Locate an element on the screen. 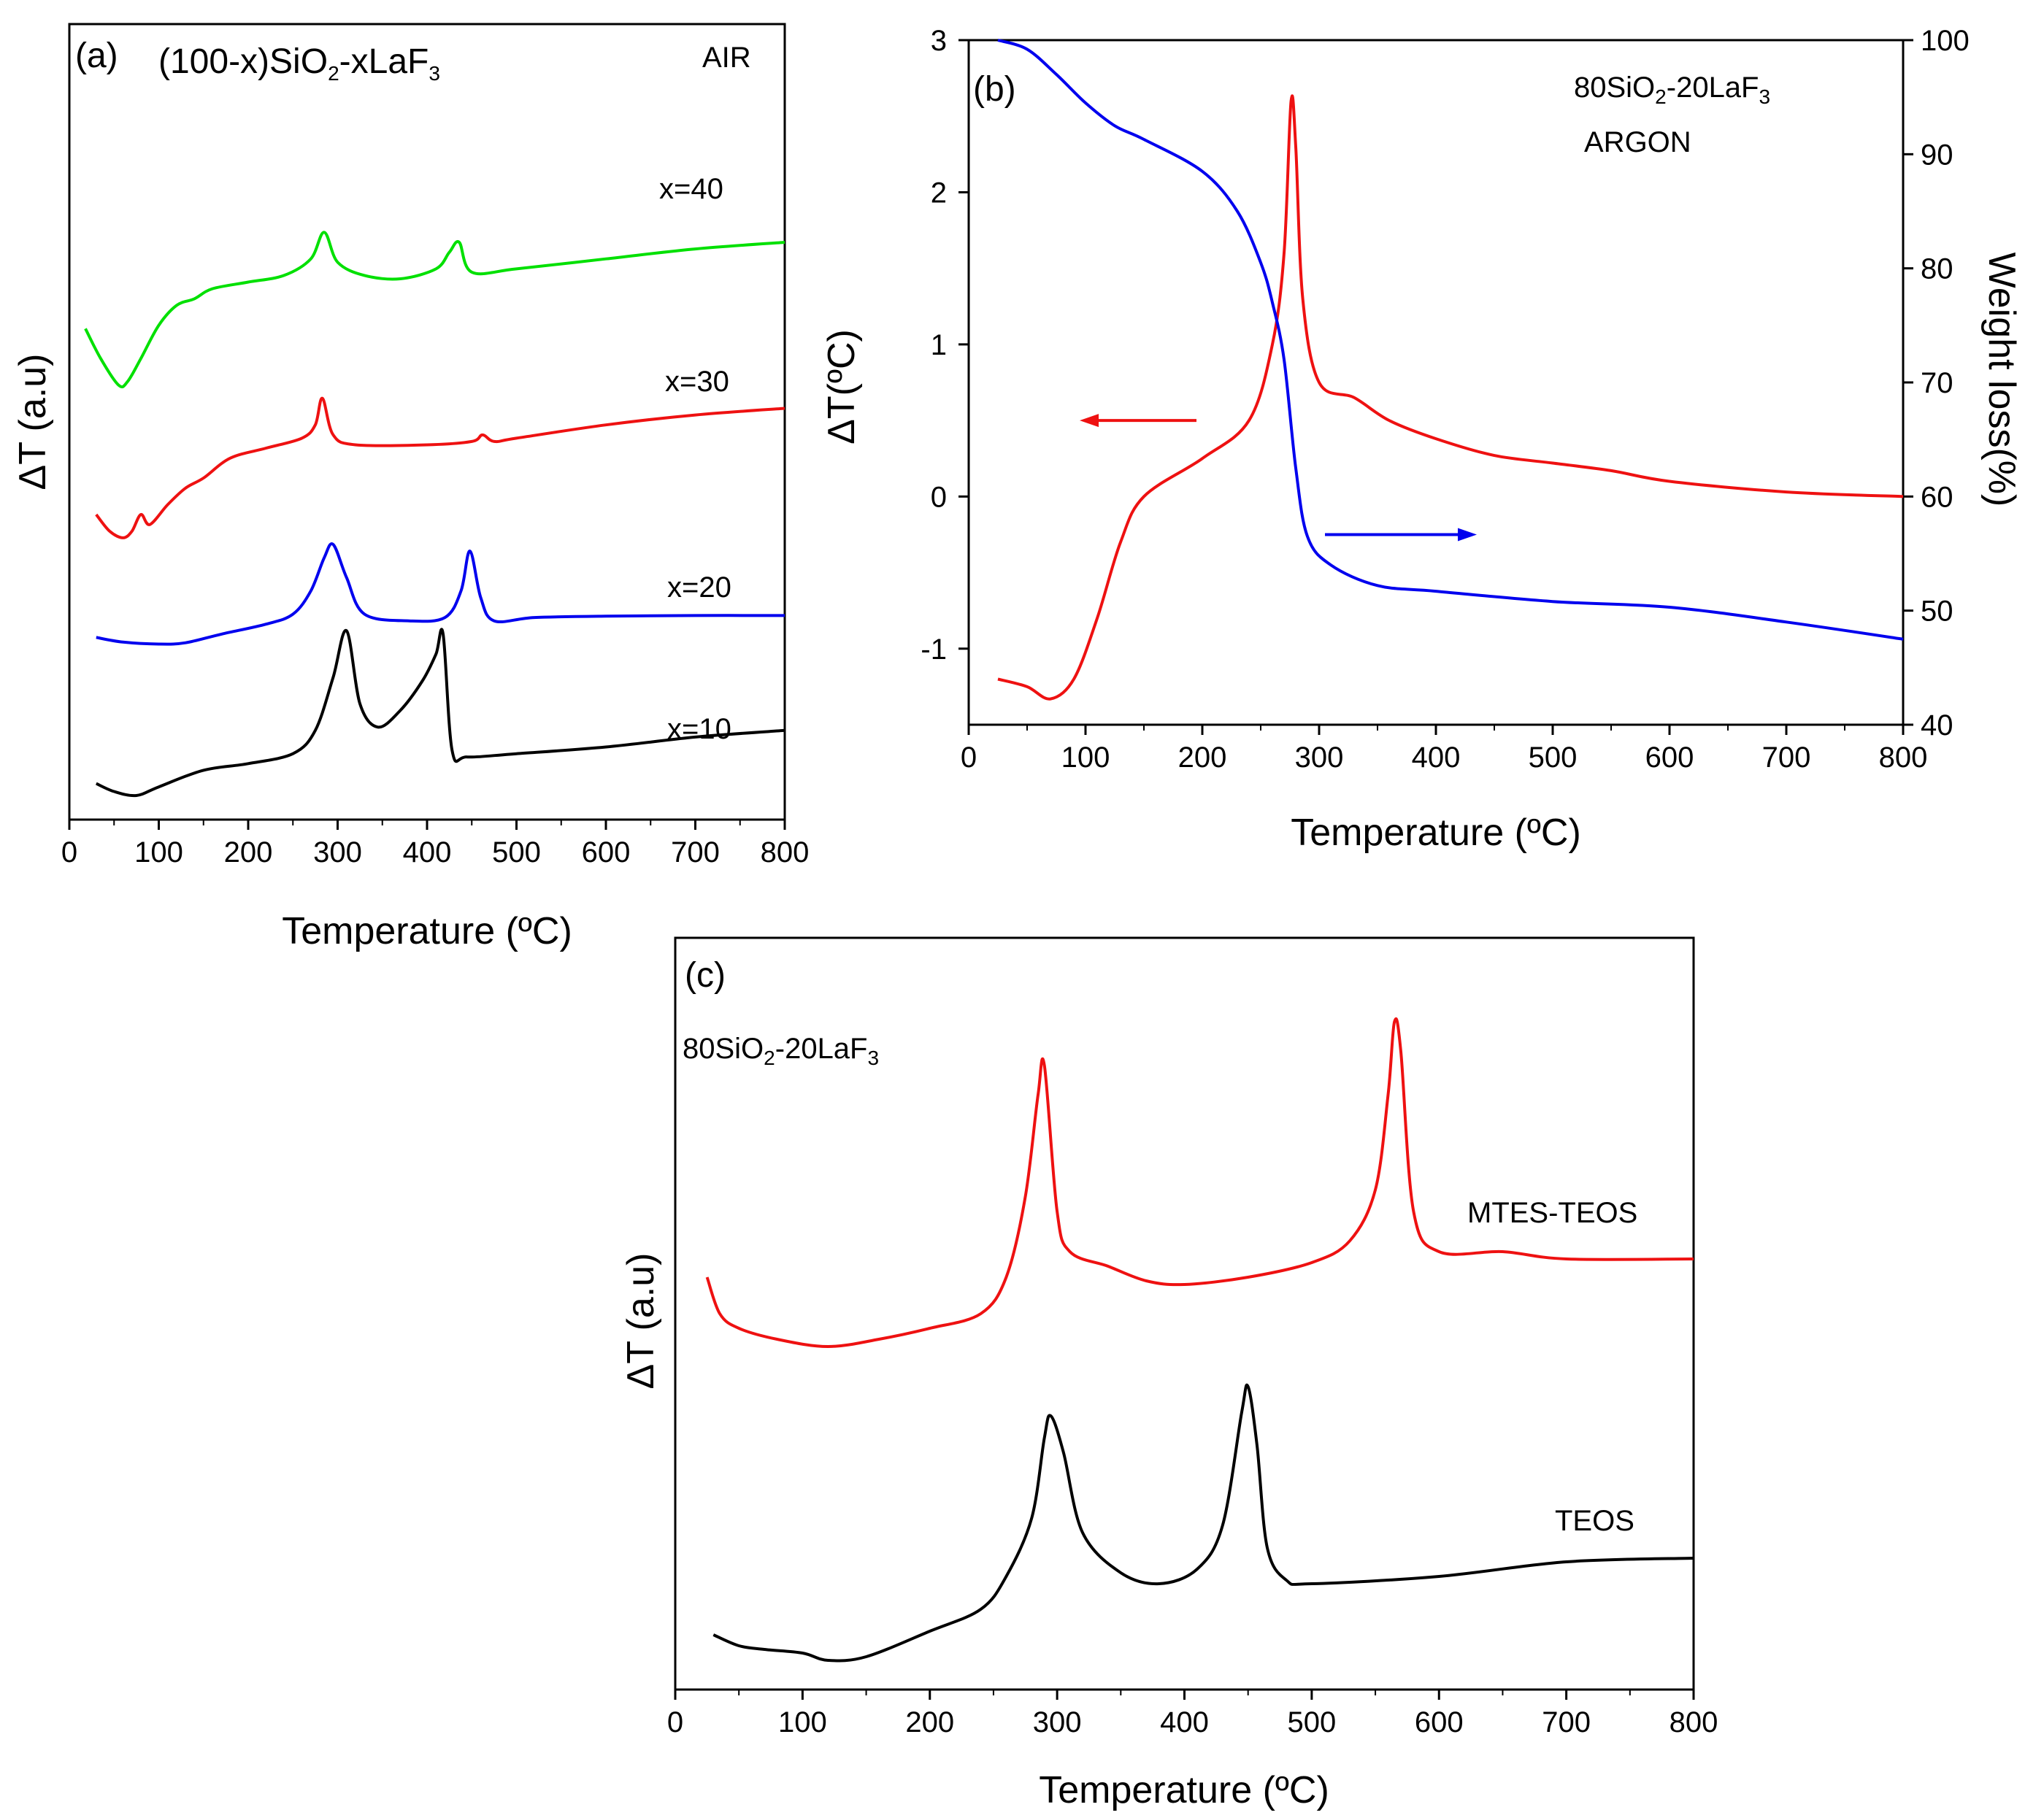 This screenshot has height=1818, width=2044. panel-a-series-x-30-line is located at coordinates (440, 467).